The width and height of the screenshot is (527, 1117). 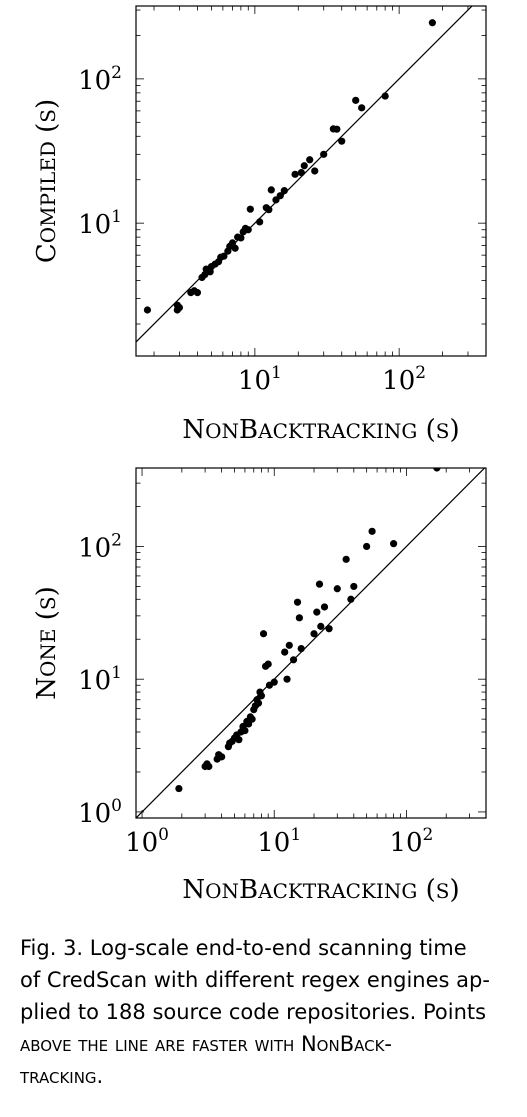 What do you see at coordinates (100, 812) in the screenshot?
I see `y-tick-label: 100` at bounding box center [100, 812].